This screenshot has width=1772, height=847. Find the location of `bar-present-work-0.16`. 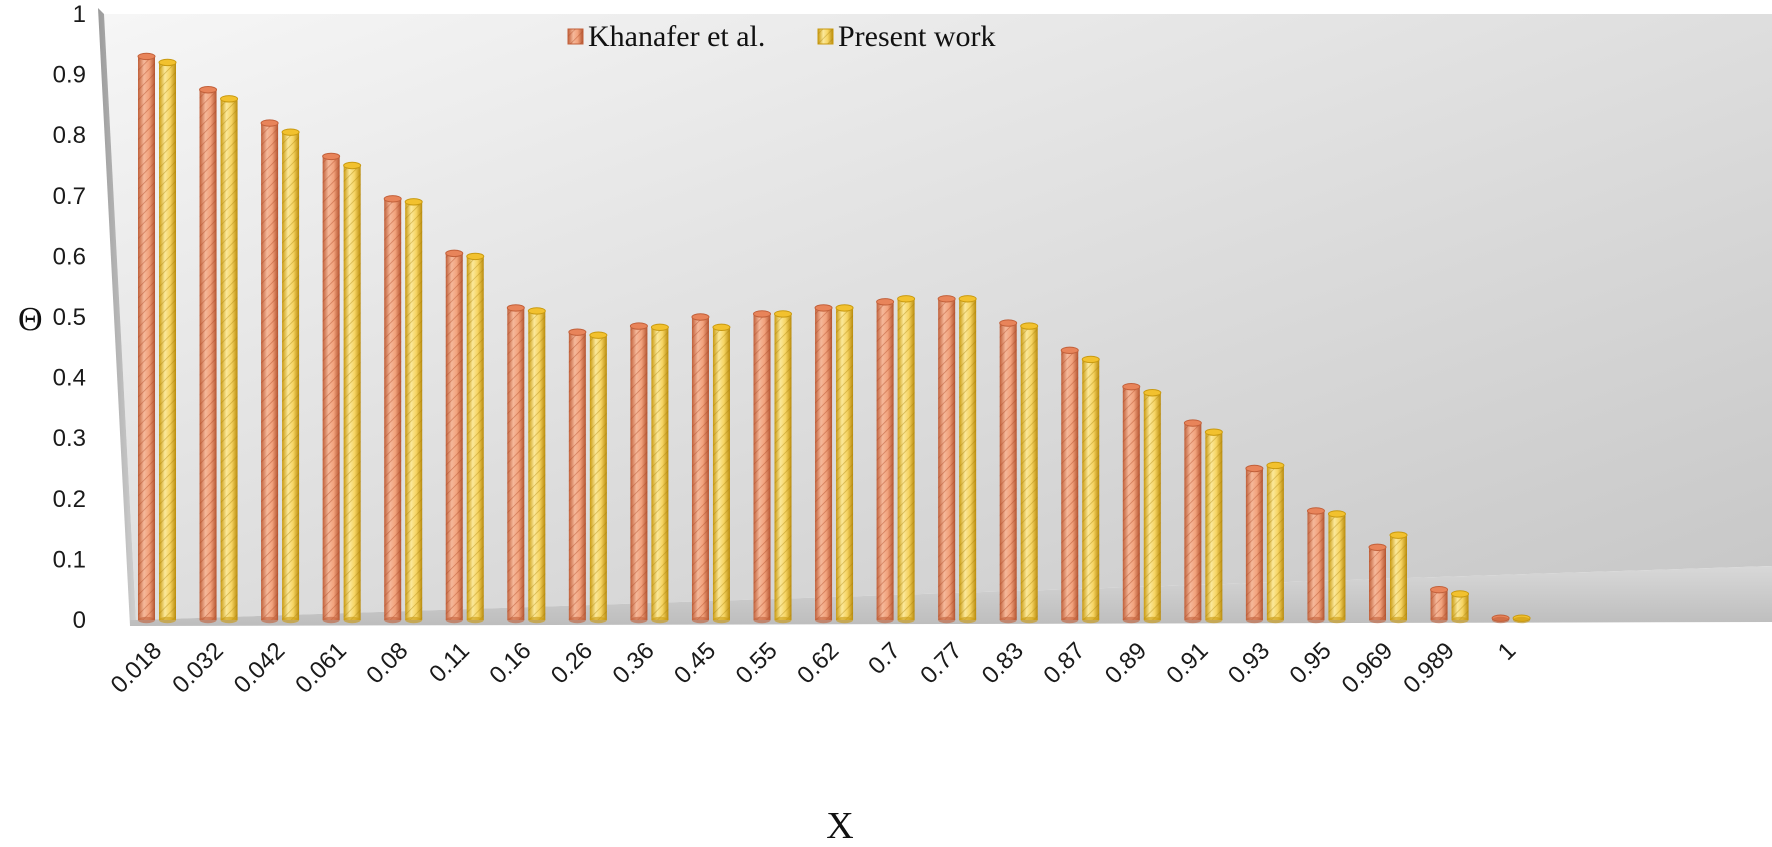

bar-present-work-0.16 is located at coordinates (536, 465).